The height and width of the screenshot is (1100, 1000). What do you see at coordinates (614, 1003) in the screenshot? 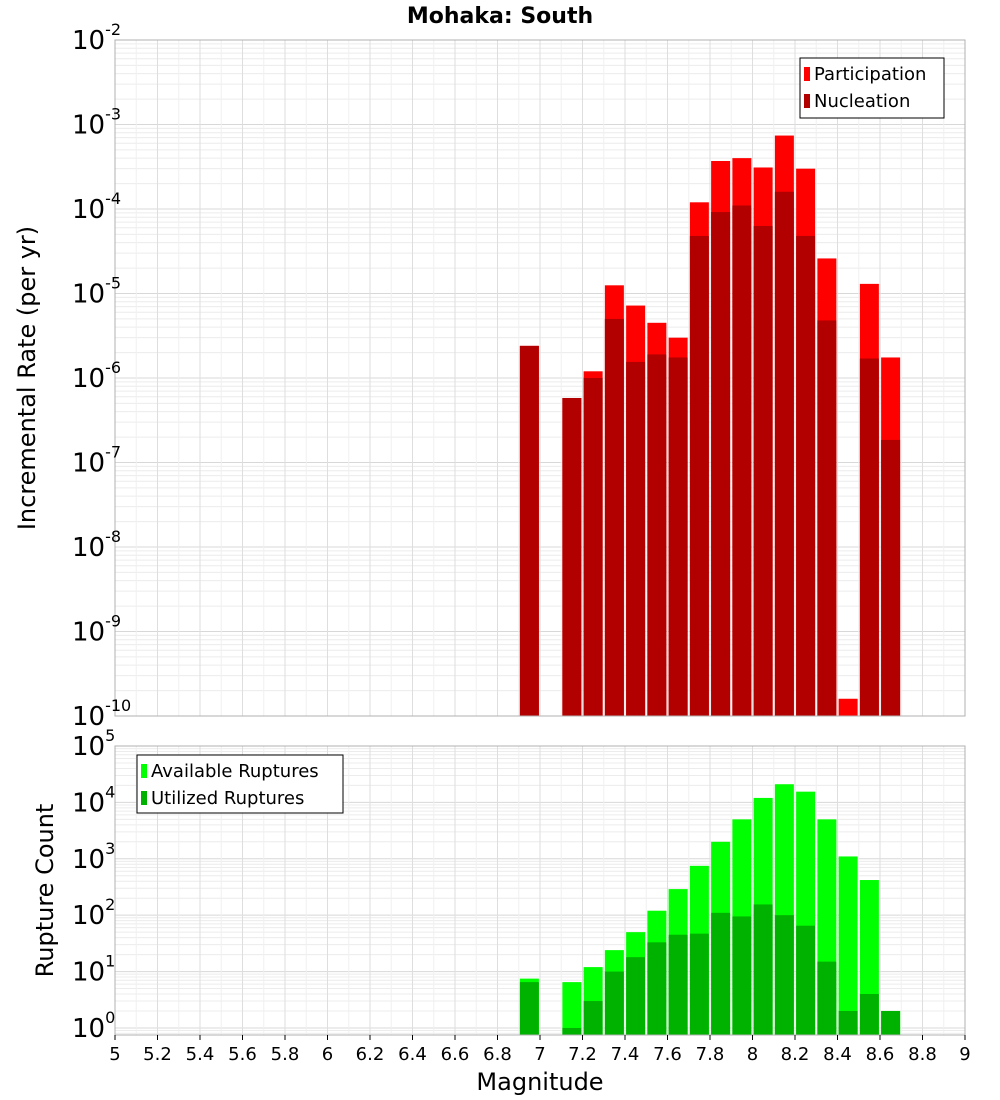
I see `bar-utilized-ruptures-m7.35` at bounding box center [614, 1003].